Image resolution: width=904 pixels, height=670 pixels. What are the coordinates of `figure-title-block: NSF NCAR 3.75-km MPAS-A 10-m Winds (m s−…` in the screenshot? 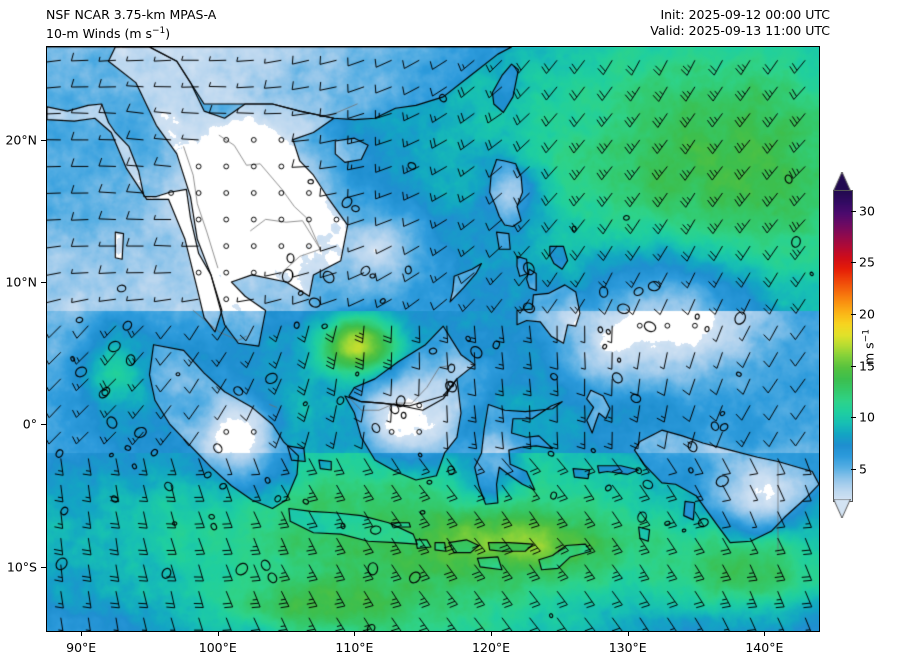 It's located at (131, 24).